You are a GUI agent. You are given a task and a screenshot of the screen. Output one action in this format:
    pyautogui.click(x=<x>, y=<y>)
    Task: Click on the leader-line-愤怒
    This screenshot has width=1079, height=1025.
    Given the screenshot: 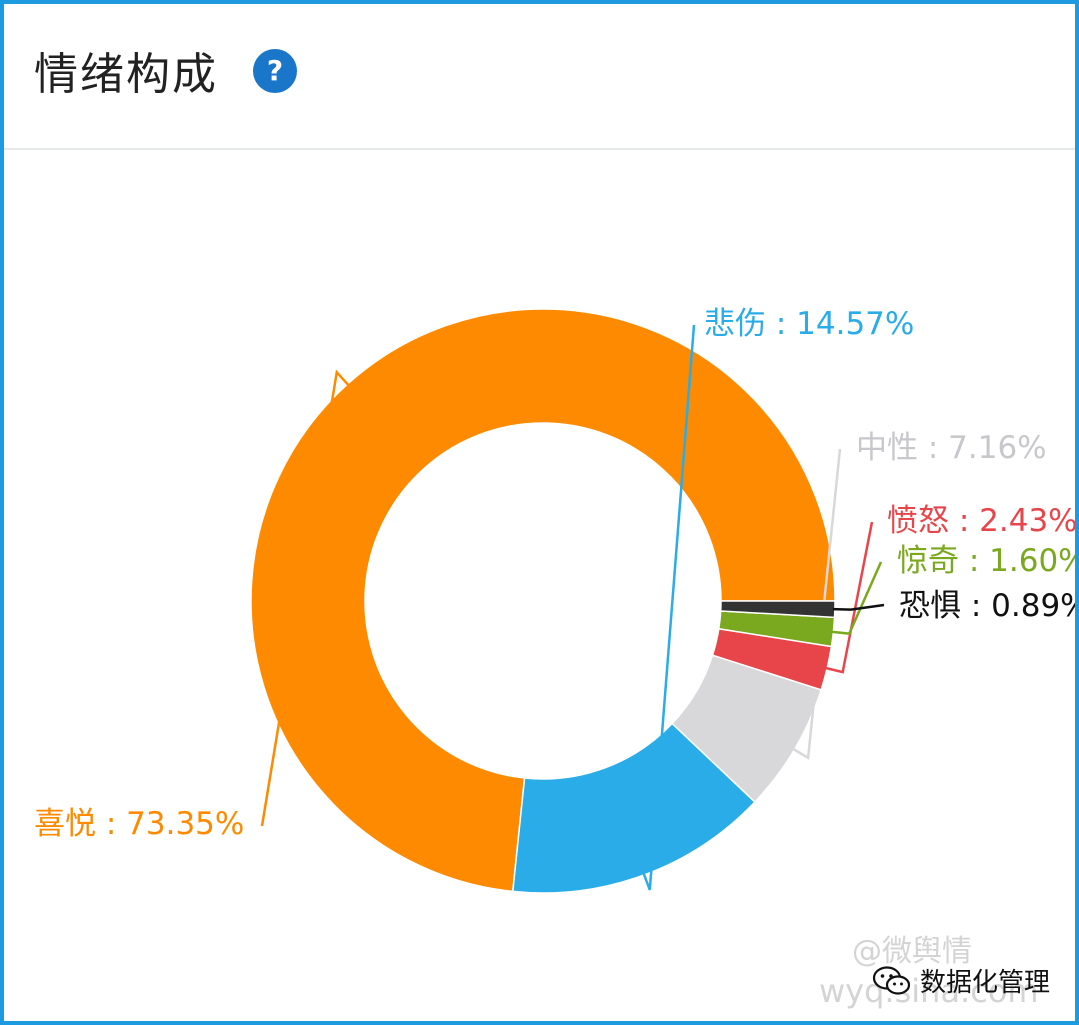 What is the action you would take?
    pyautogui.click(x=849, y=597)
    